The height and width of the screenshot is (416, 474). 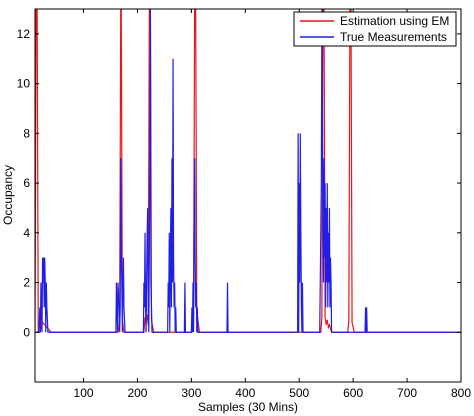 What do you see at coordinates (245, 393) in the screenshot?
I see `x-tick-label: 400` at bounding box center [245, 393].